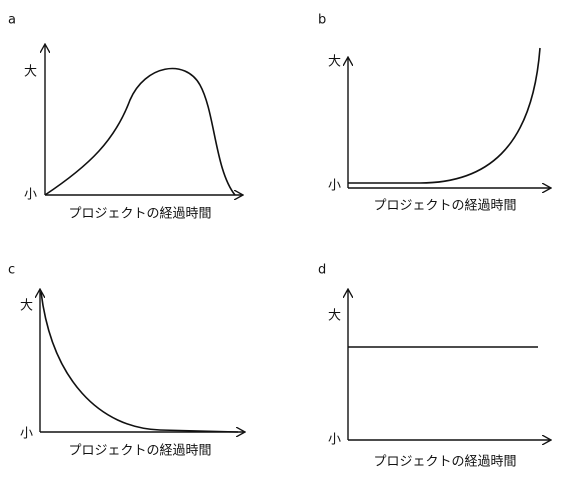 This screenshot has width=579, height=482. What do you see at coordinates (11, 270) in the screenshot?
I see `panel-label: c` at bounding box center [11, 270].